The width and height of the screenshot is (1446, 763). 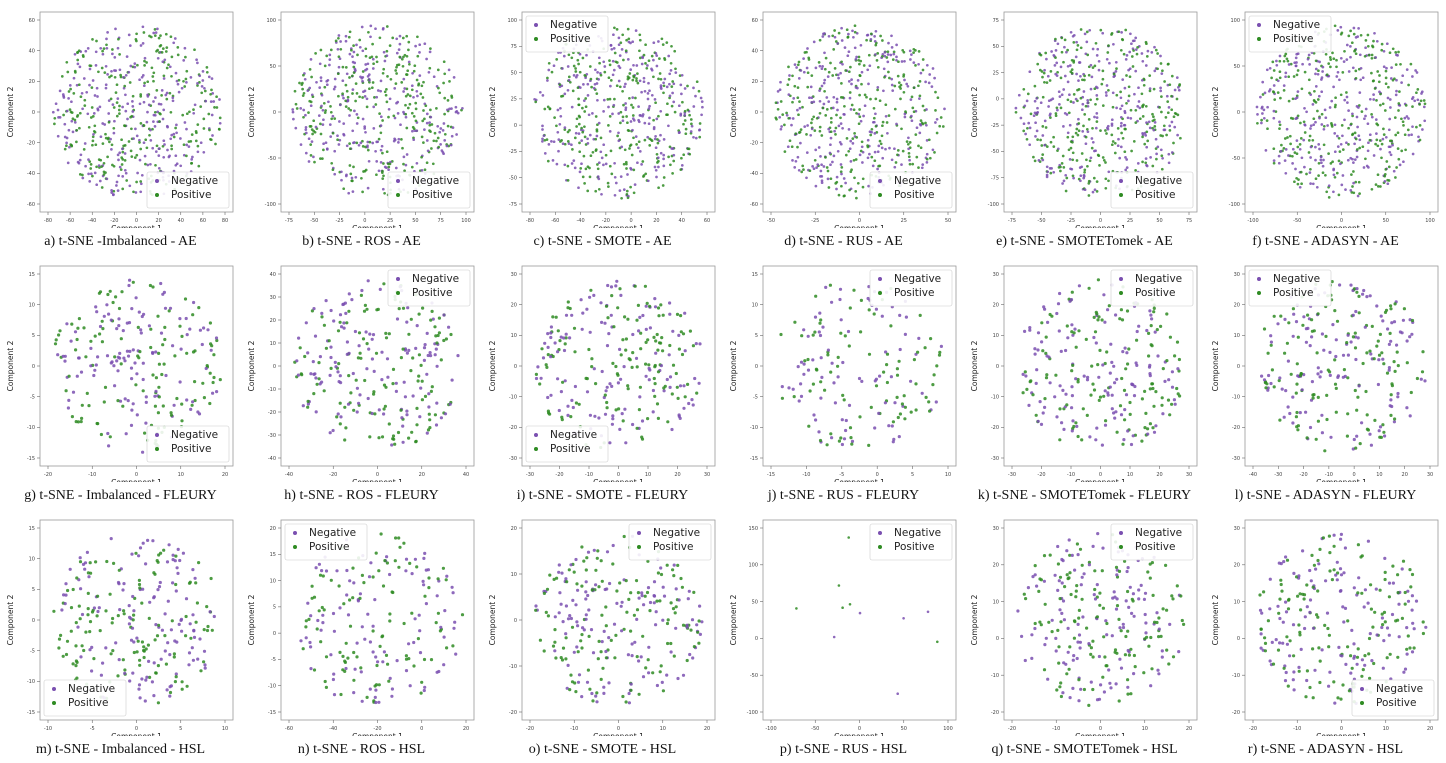 What do you see at coordinates (31, 428) in the screenshot?
I see `y-tick-label: -10` at bounding box center [31, 428].